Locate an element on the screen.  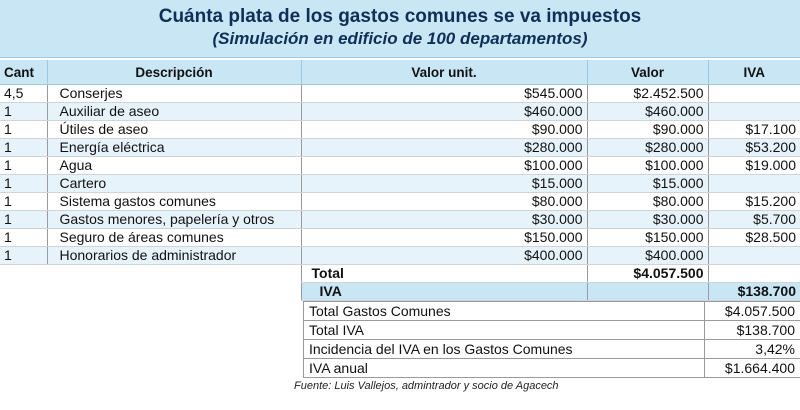
cell-descripcion: Sistema gastos comunes is located at coordinates (173, 201).